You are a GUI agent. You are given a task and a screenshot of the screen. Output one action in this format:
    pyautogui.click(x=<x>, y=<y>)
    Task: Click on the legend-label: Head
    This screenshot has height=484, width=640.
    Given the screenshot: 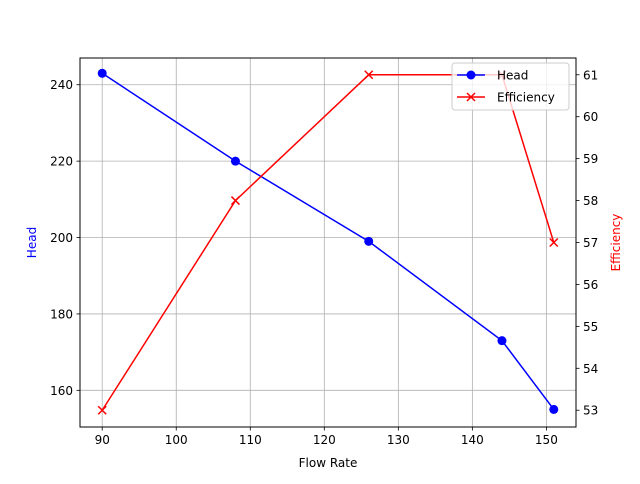 What is the action you would take?
    pyautogui.click(x=512, y=76)
    